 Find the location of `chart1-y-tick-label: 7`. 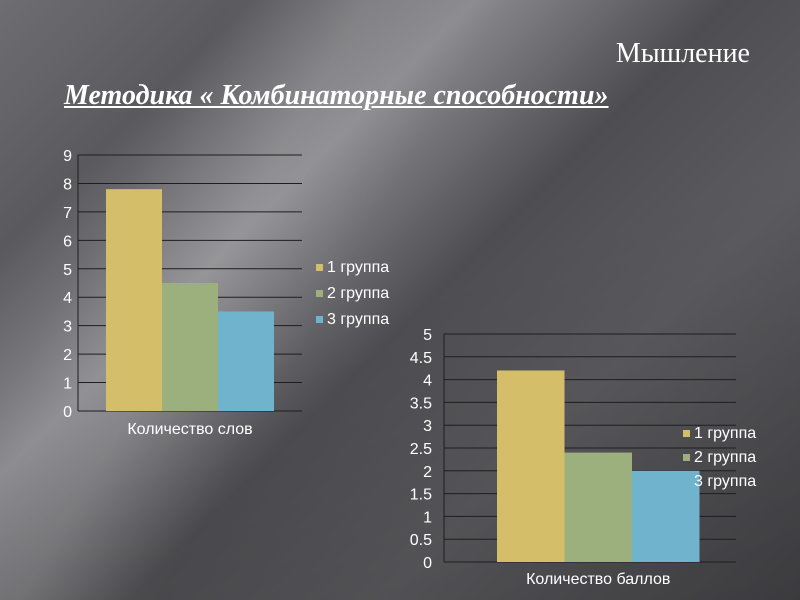

chart1-y-tick-label: 7 is located at coordinates (67, 213).